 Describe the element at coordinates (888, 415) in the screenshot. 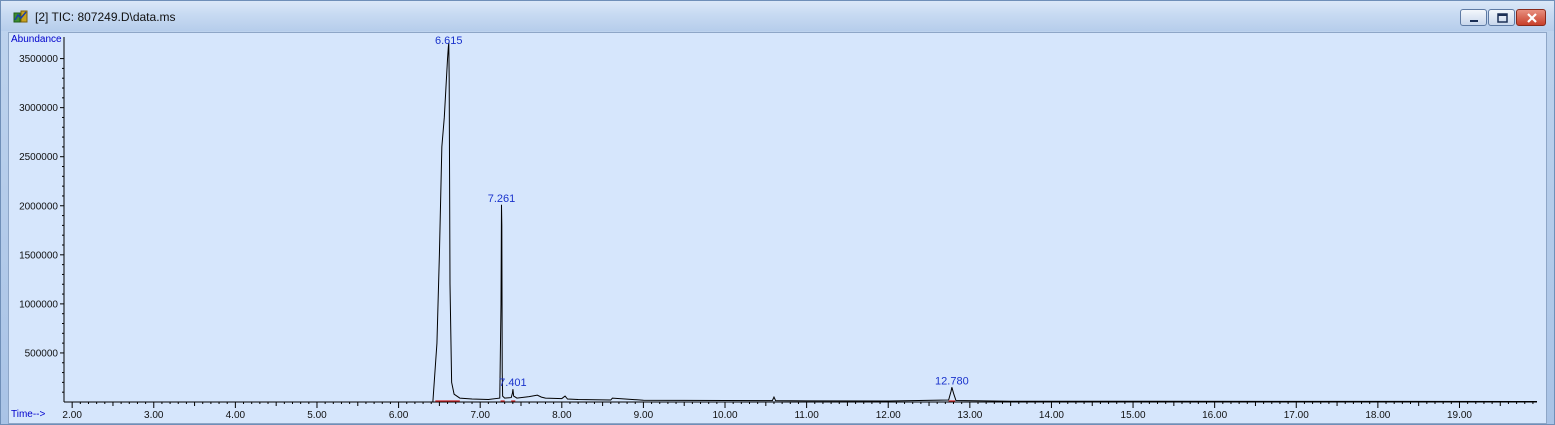

I see `x-tick-label: 12.00` at that location.